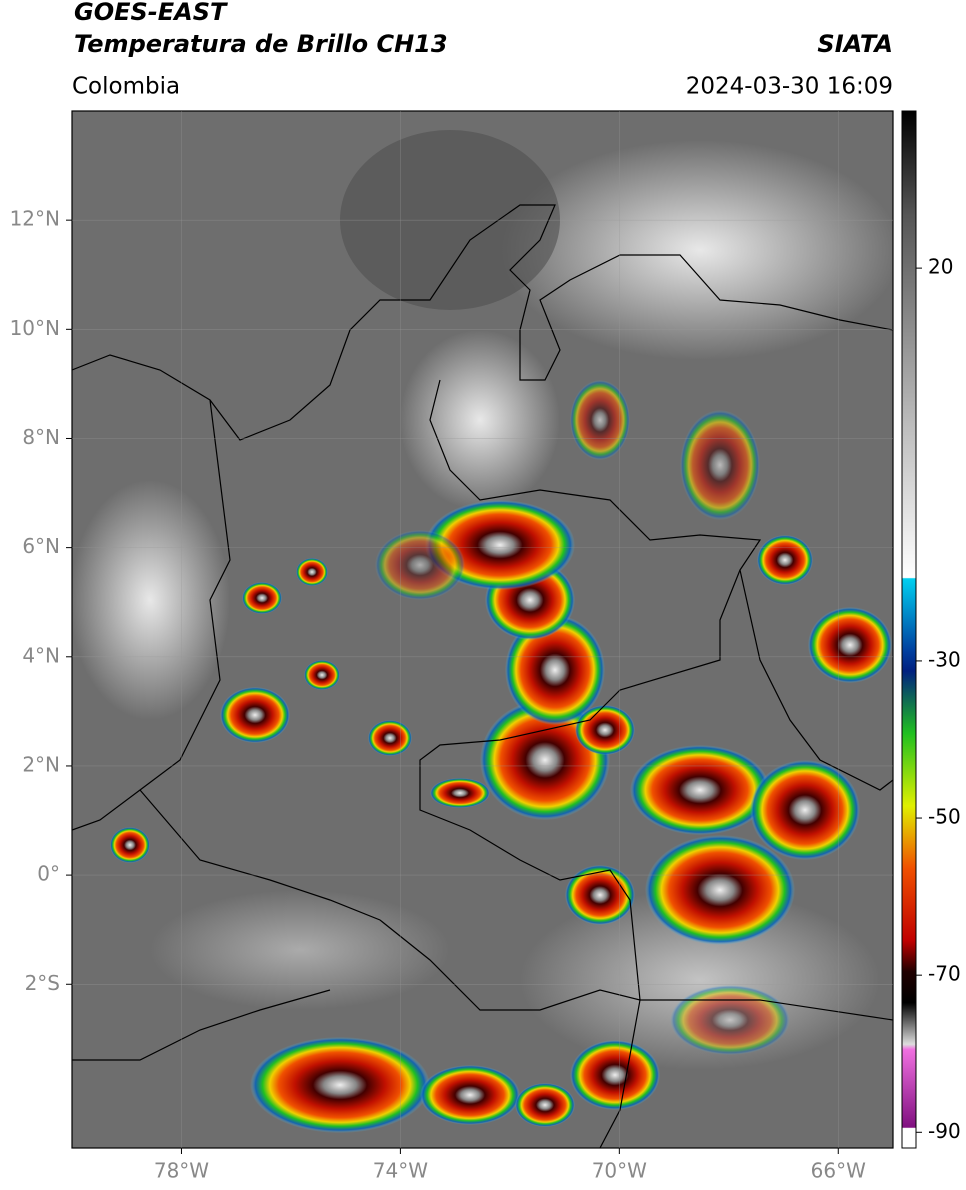 The height and width of the screenshot is (1190, 966). Describe the element at coordinates (41, 655) in the screenshot. I see `y-tick-label: 4°N` at that location.